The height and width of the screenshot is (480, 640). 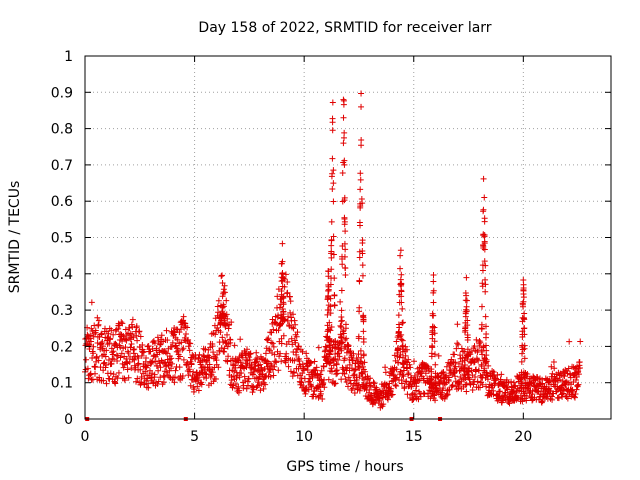 I want to click on x-tick-label: 5, so click(x=194, y=437).